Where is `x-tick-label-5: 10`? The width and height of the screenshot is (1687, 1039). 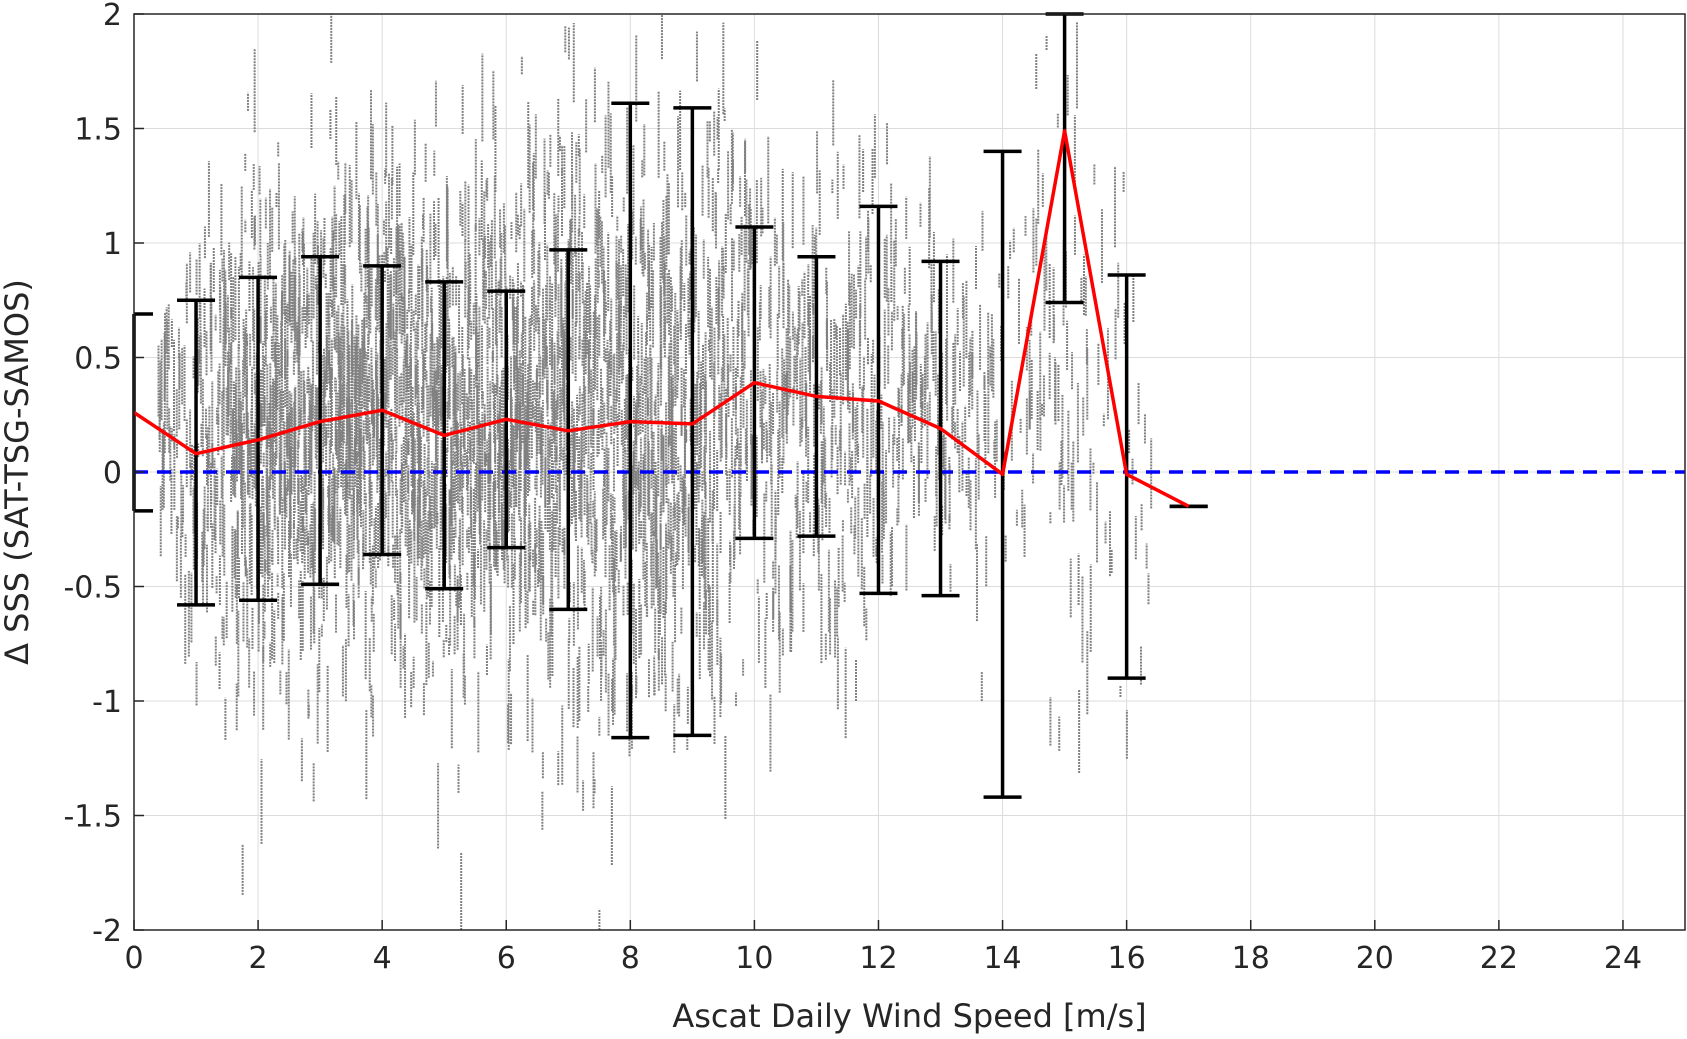 x-tick-label-5: 10 is located at coordinates (754, 958).